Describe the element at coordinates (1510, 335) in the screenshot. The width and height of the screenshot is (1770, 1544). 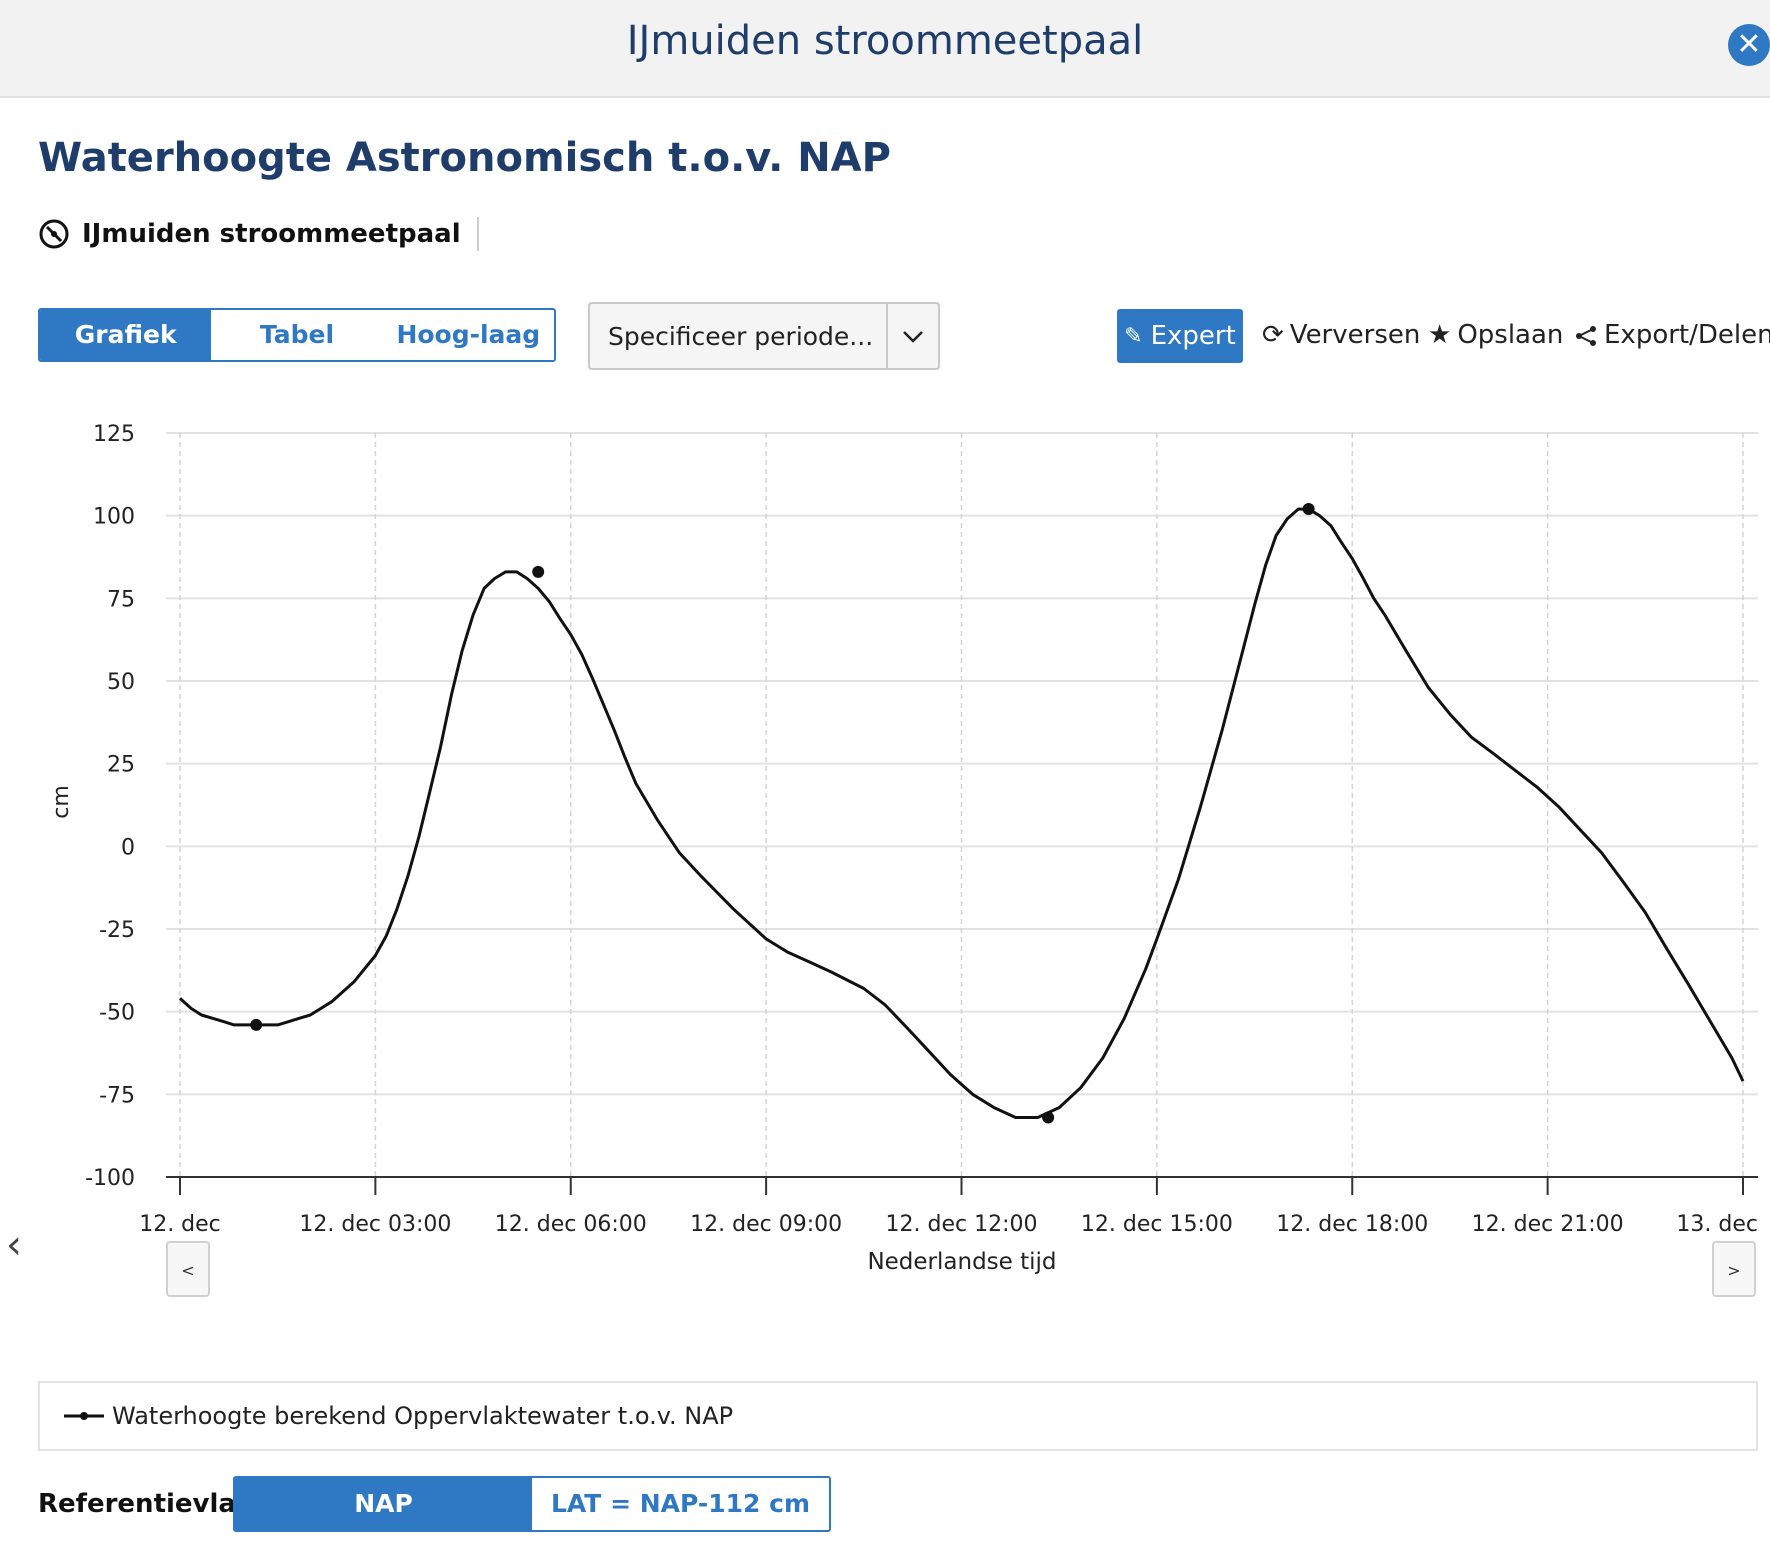
I see `save-label: Opslaan` at that location.